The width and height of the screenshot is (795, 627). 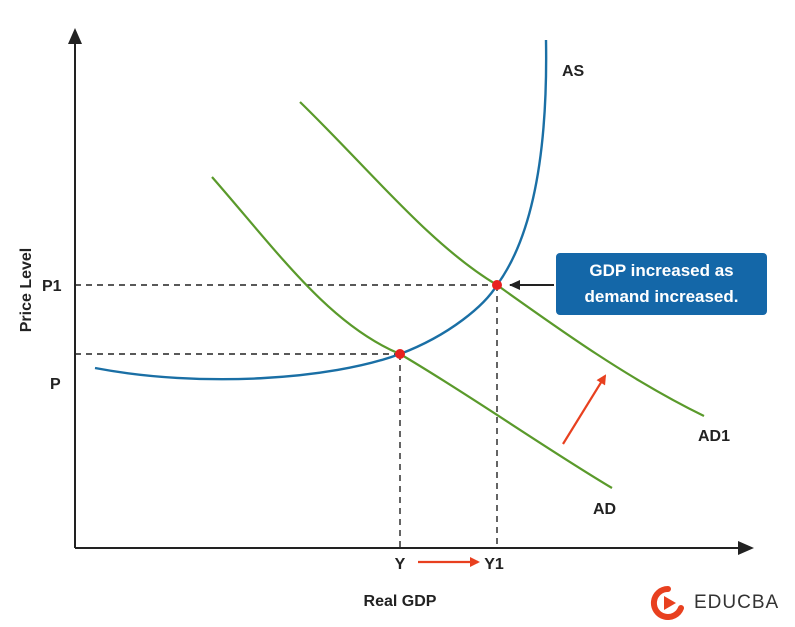 What do you see at coordinates (400, 601) in the screenshot?
I see `x-axis-label: Real GDP` at bounding box center [400, 601].